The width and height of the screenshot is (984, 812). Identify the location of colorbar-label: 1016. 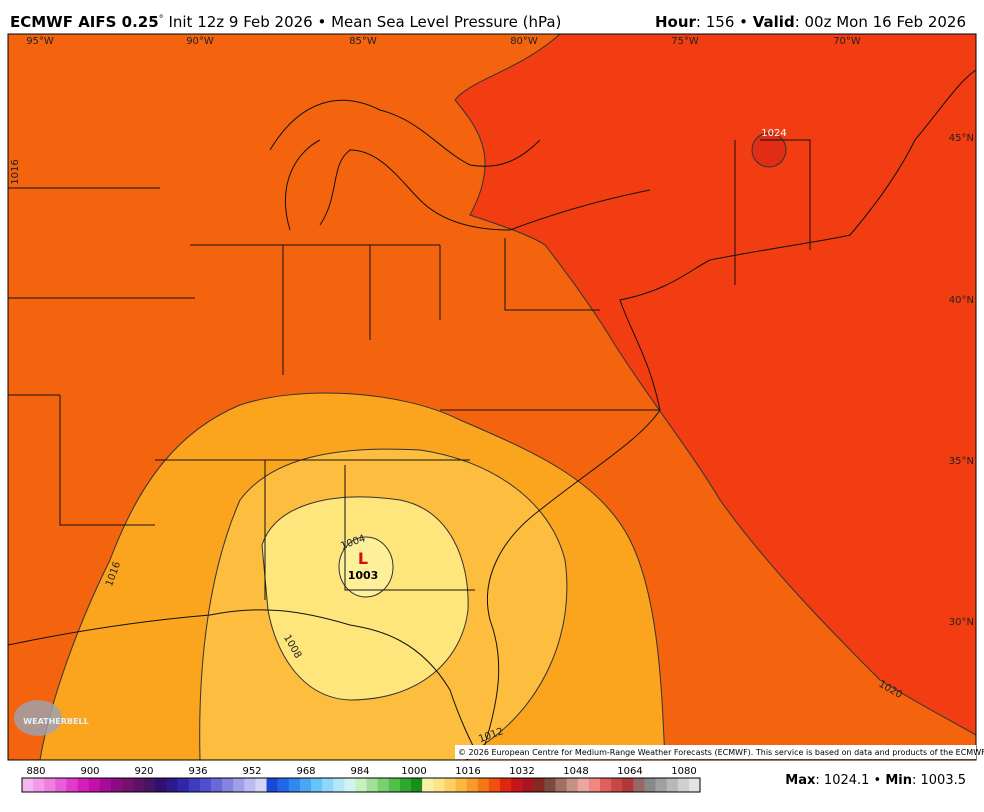
(467, 771).